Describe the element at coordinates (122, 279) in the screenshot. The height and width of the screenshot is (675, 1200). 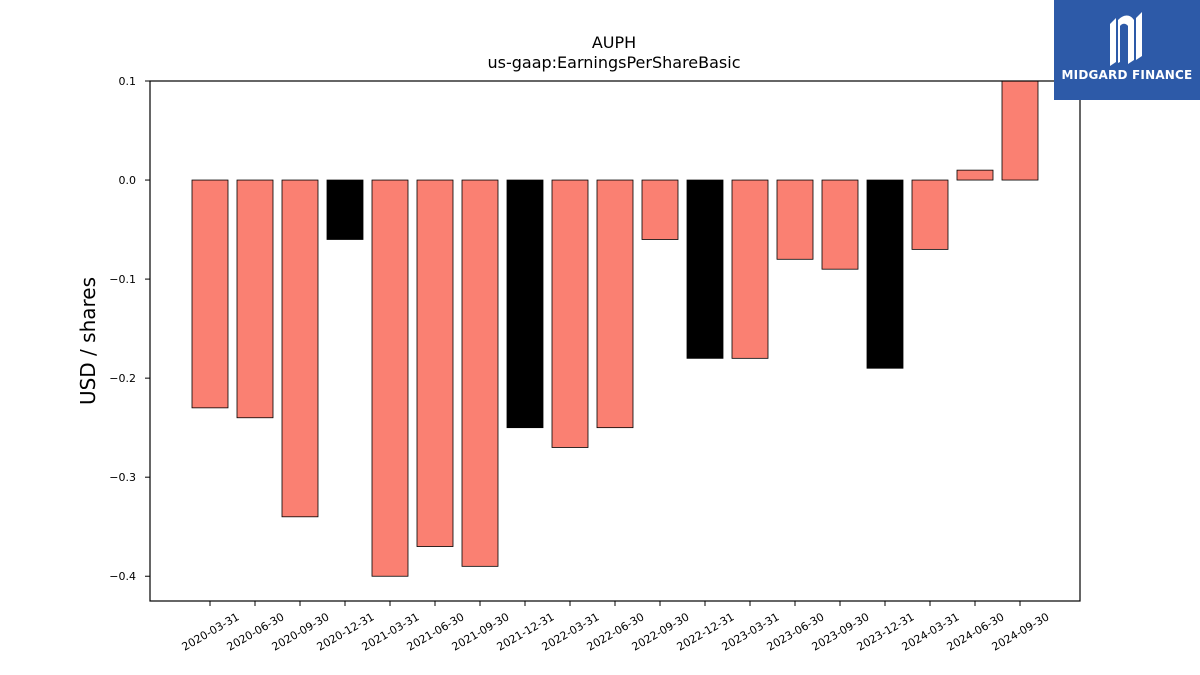
I see `y-tick-label: −0.1` at that location.